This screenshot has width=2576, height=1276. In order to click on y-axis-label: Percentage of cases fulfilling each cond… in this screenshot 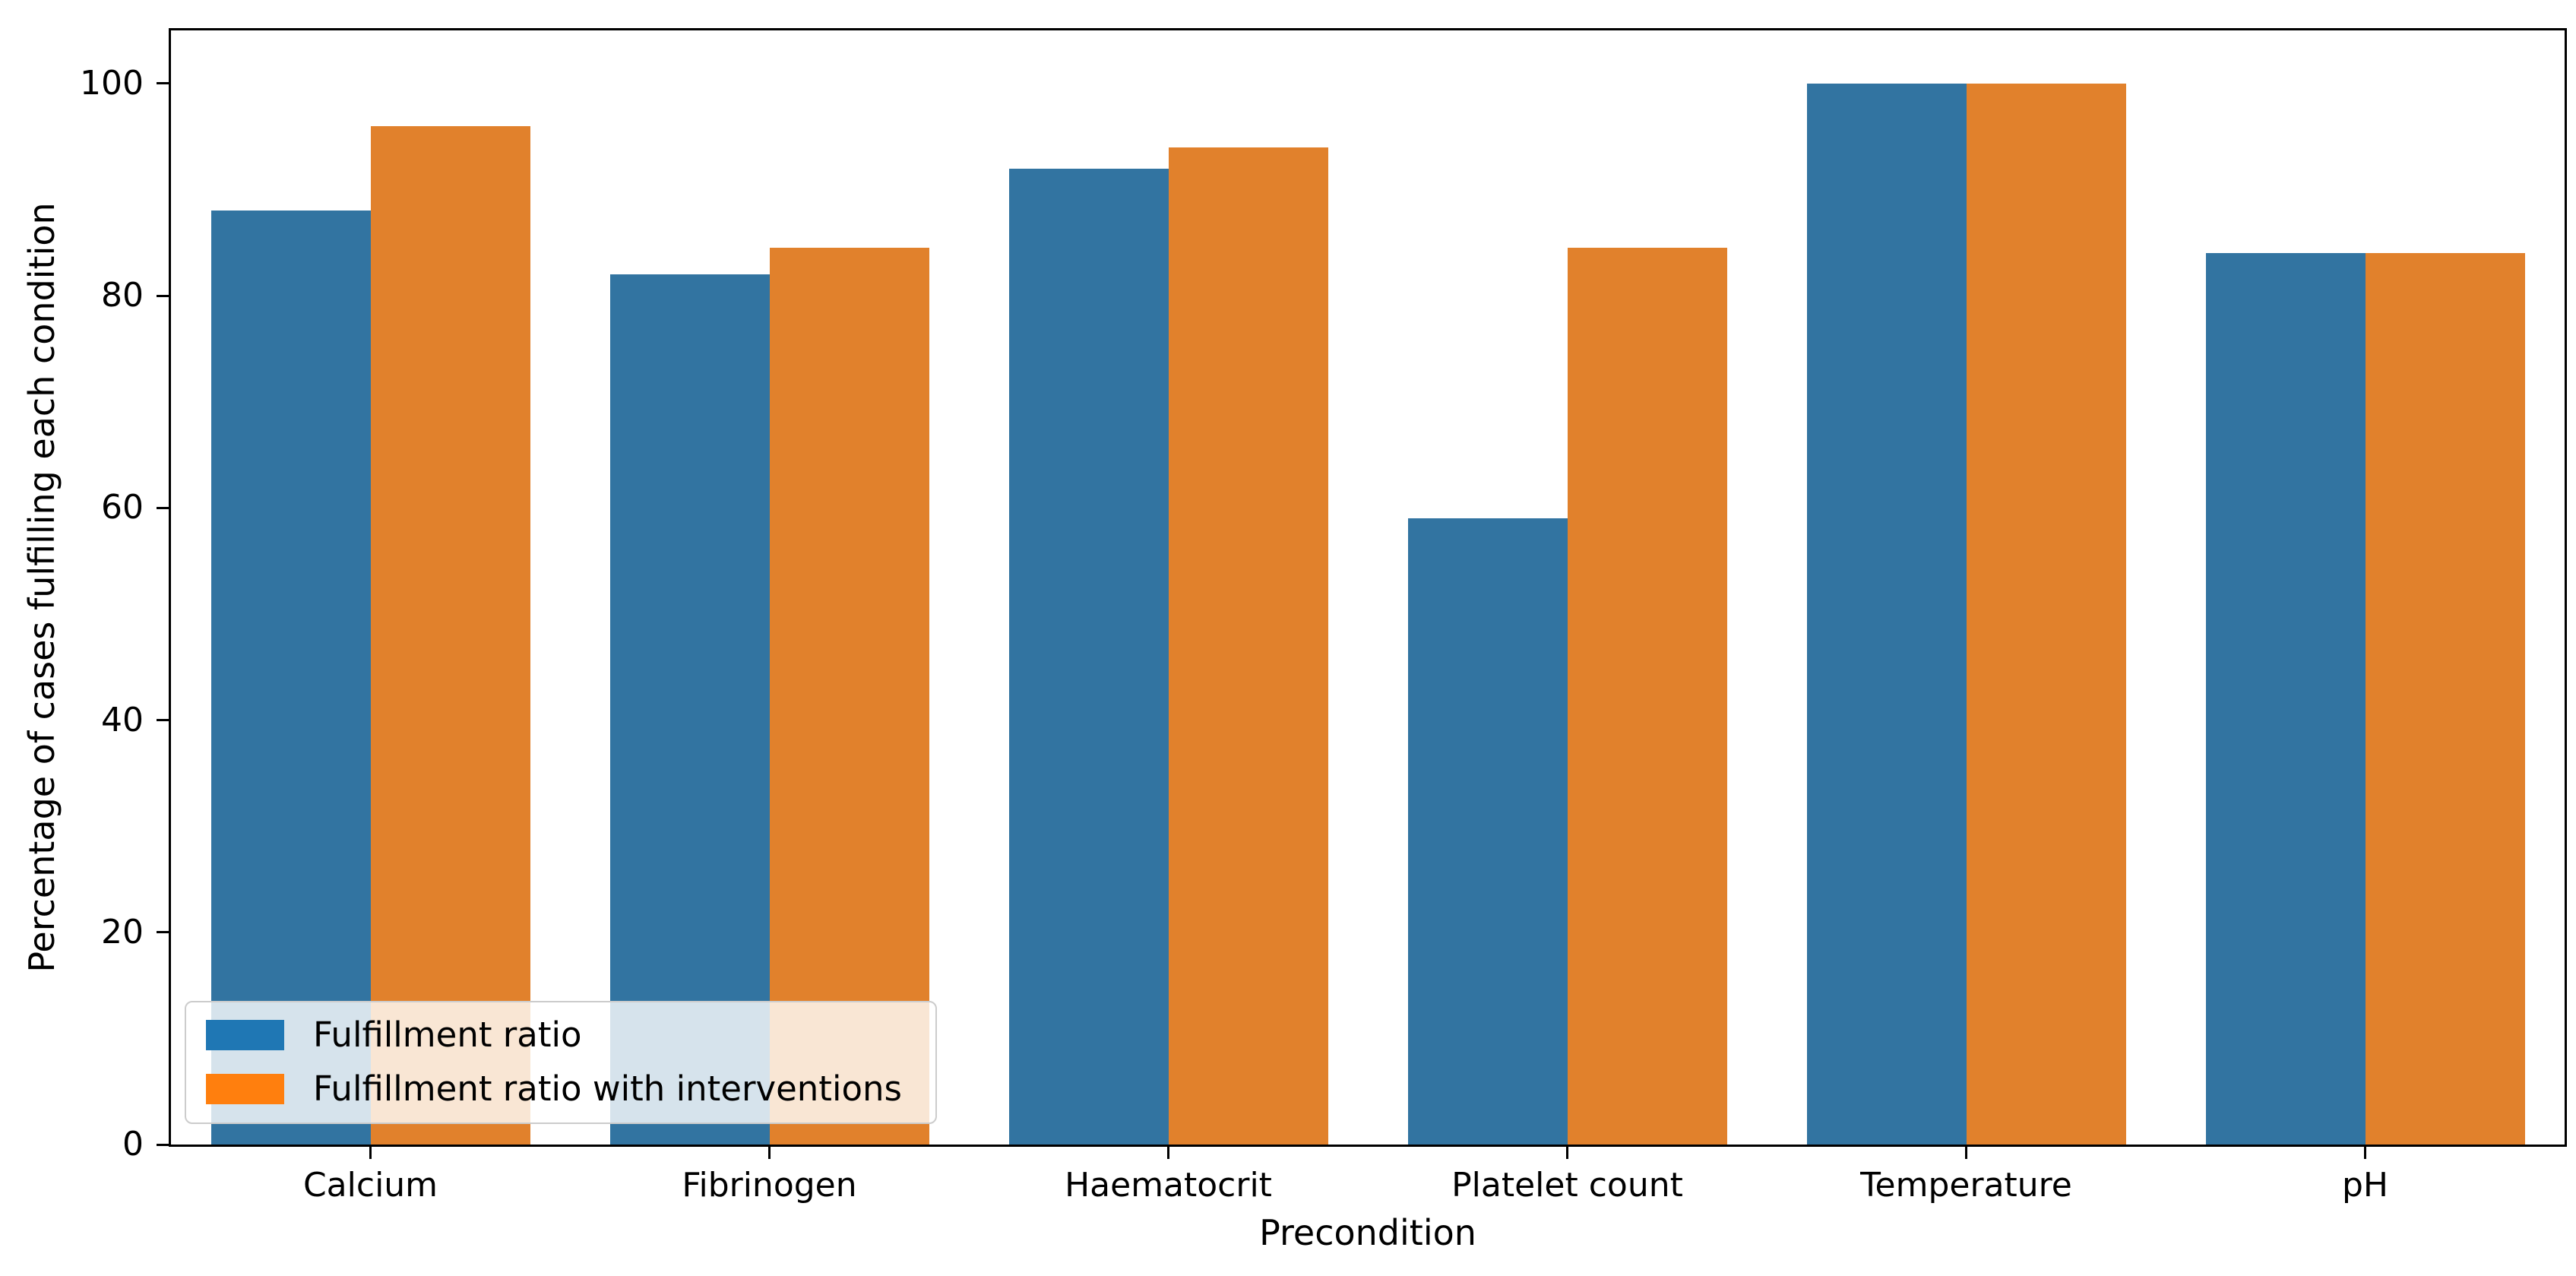, I will do `click(41, 587)`.